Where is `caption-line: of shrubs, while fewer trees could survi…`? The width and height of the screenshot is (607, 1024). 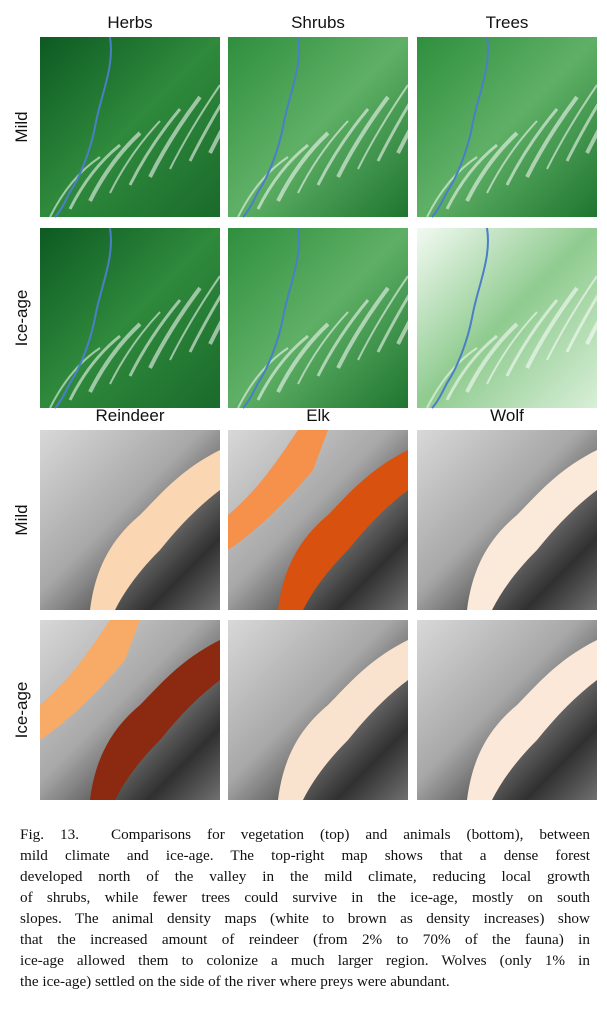
caption-line: of shrubs, while fewer trees could survi… is located at coordinates (305, 897).